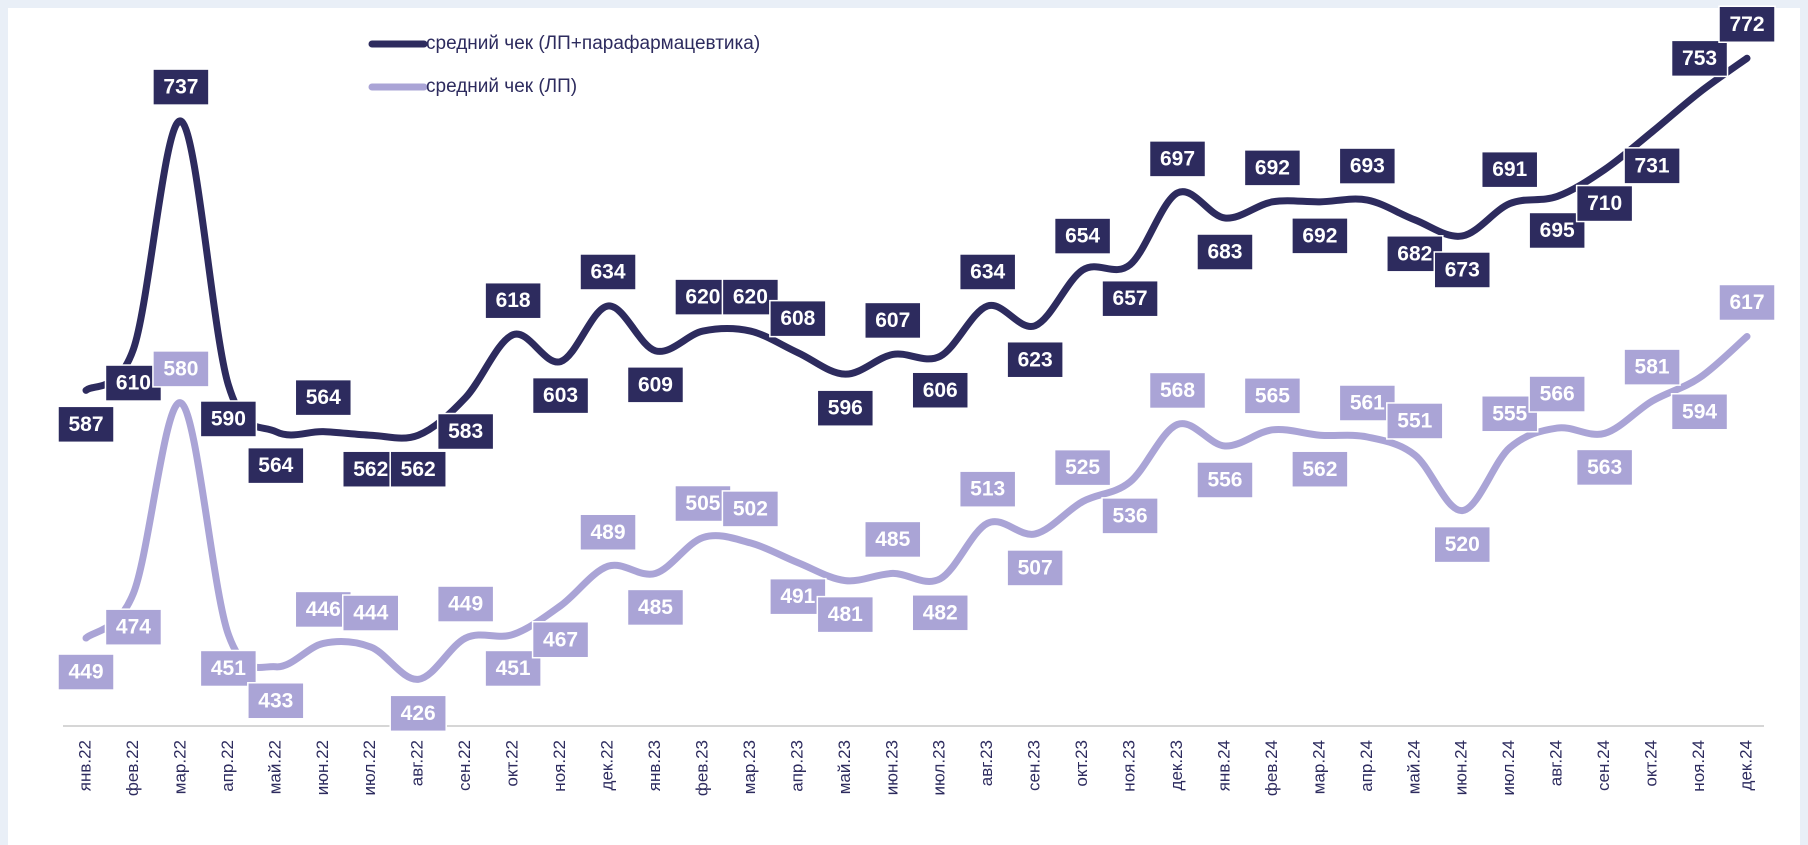  I want to click on data-label-text: 485, so click(892, 539).